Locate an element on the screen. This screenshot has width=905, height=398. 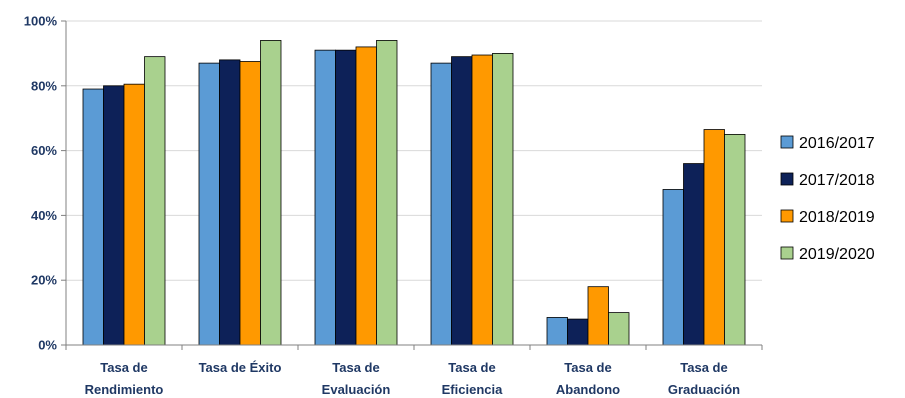
y-tick-label: 60% is located at coordinates (44, 150).